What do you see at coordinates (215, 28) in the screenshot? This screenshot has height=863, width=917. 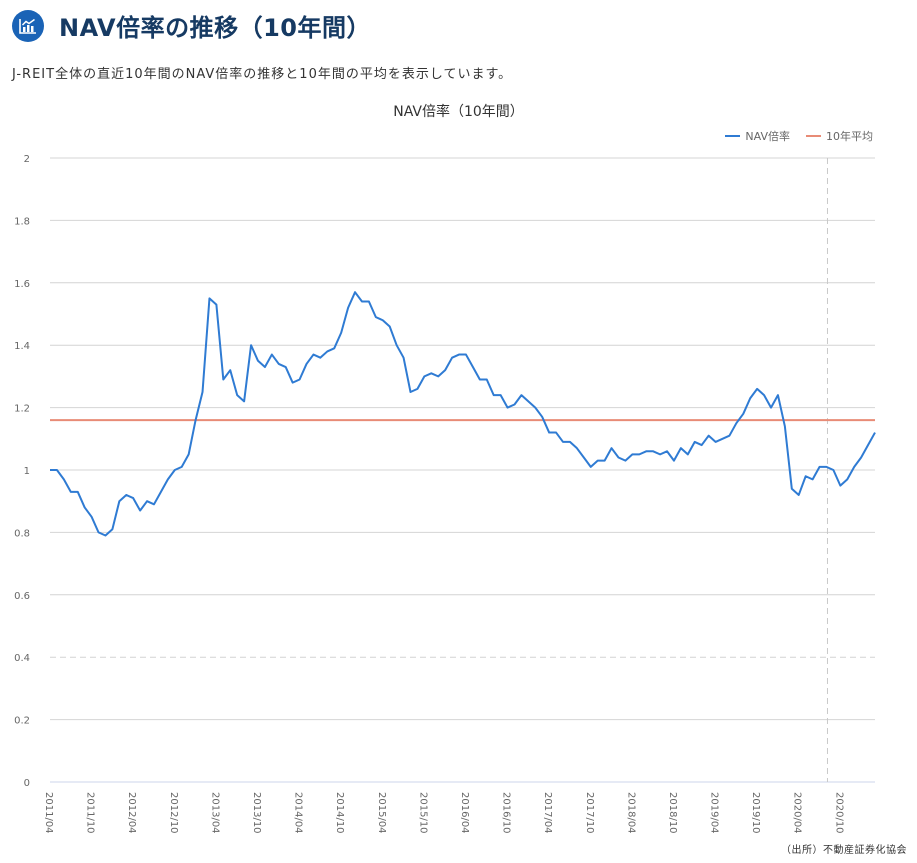 I see `page-title: NAV倍率の推移（10年間）` at bounding box center [215, 28].